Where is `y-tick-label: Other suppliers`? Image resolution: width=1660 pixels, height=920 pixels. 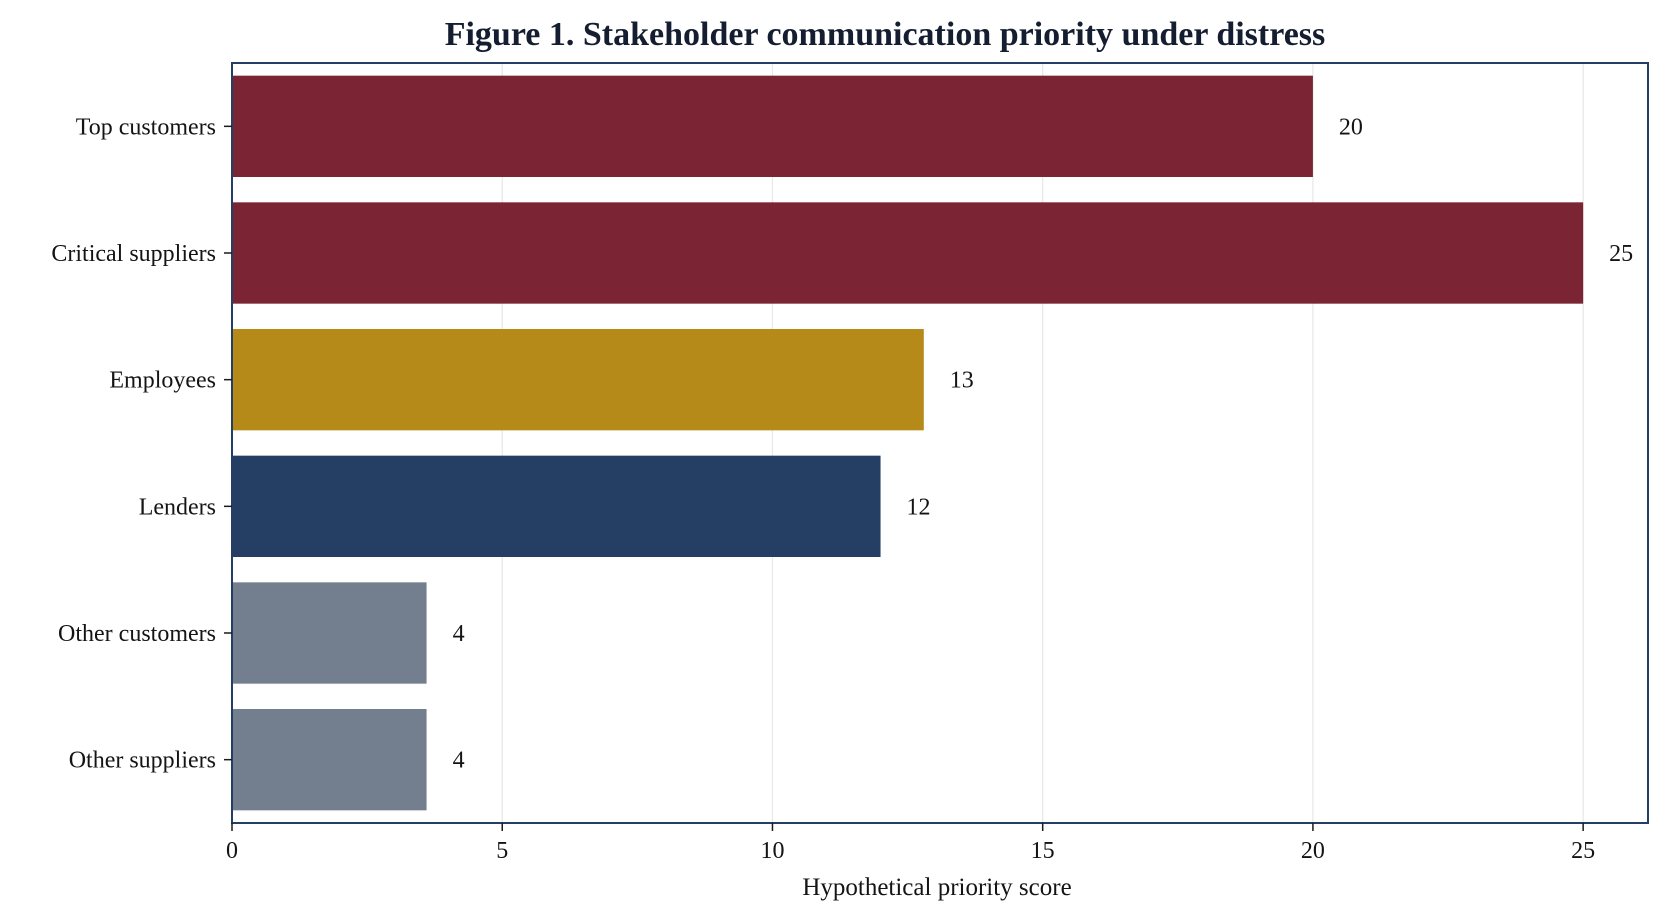 y-tick-label: Other suppliers is located at coordinates (142, 761).